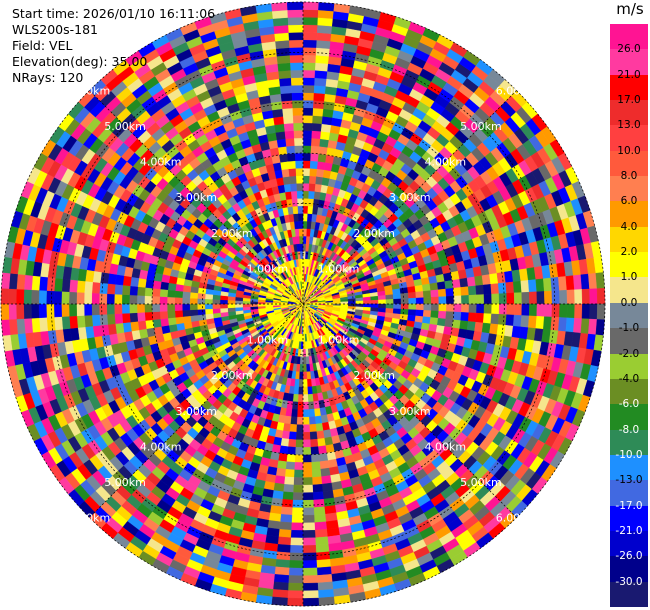 Image resolution: width=650 pixels, height=610 pixels. I want to click on colorbar-tick-label: -1.0, so click(629, 328).